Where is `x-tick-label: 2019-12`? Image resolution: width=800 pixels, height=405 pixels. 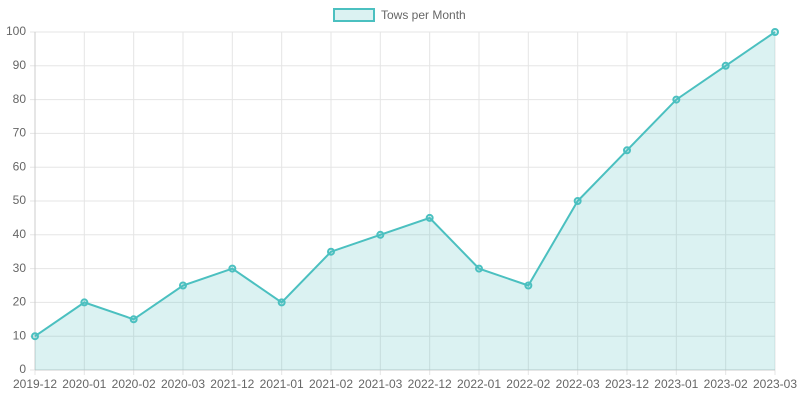
x-tick-label: 2019-12 is located at coordinates (35, 384).